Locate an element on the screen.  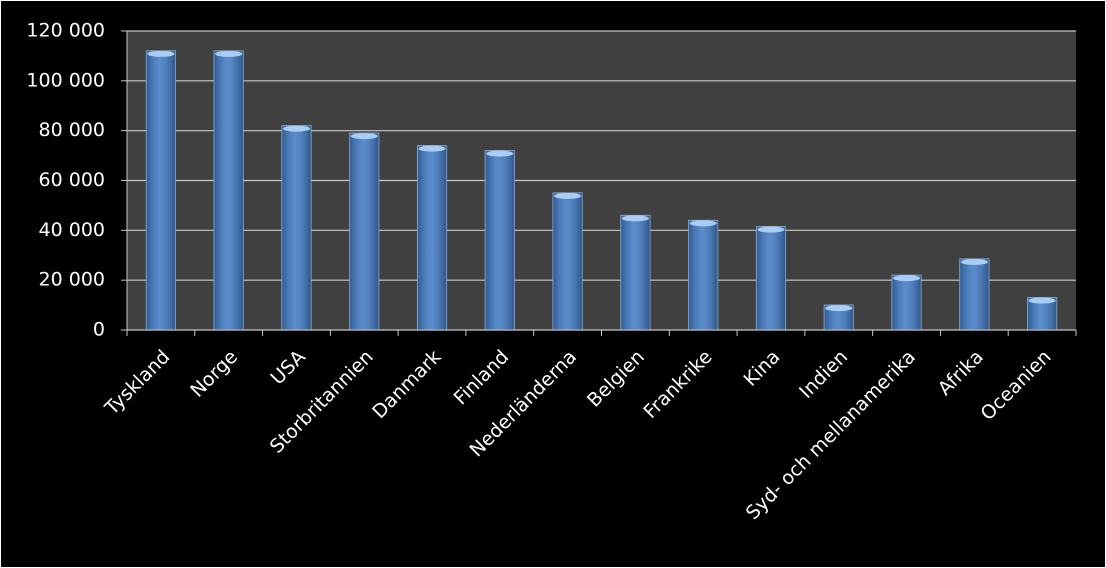
y-tick-label: 40 000 is located at coordinates (72, 230).